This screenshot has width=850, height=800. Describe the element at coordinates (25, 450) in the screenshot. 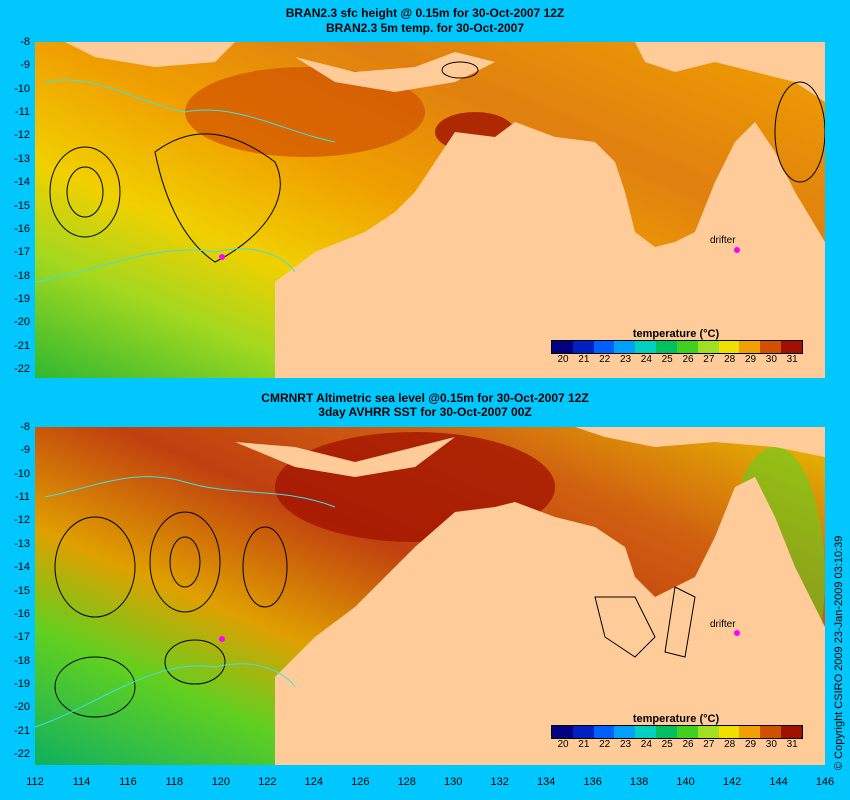

I see `y-axis-tick-label: -9` at that location.